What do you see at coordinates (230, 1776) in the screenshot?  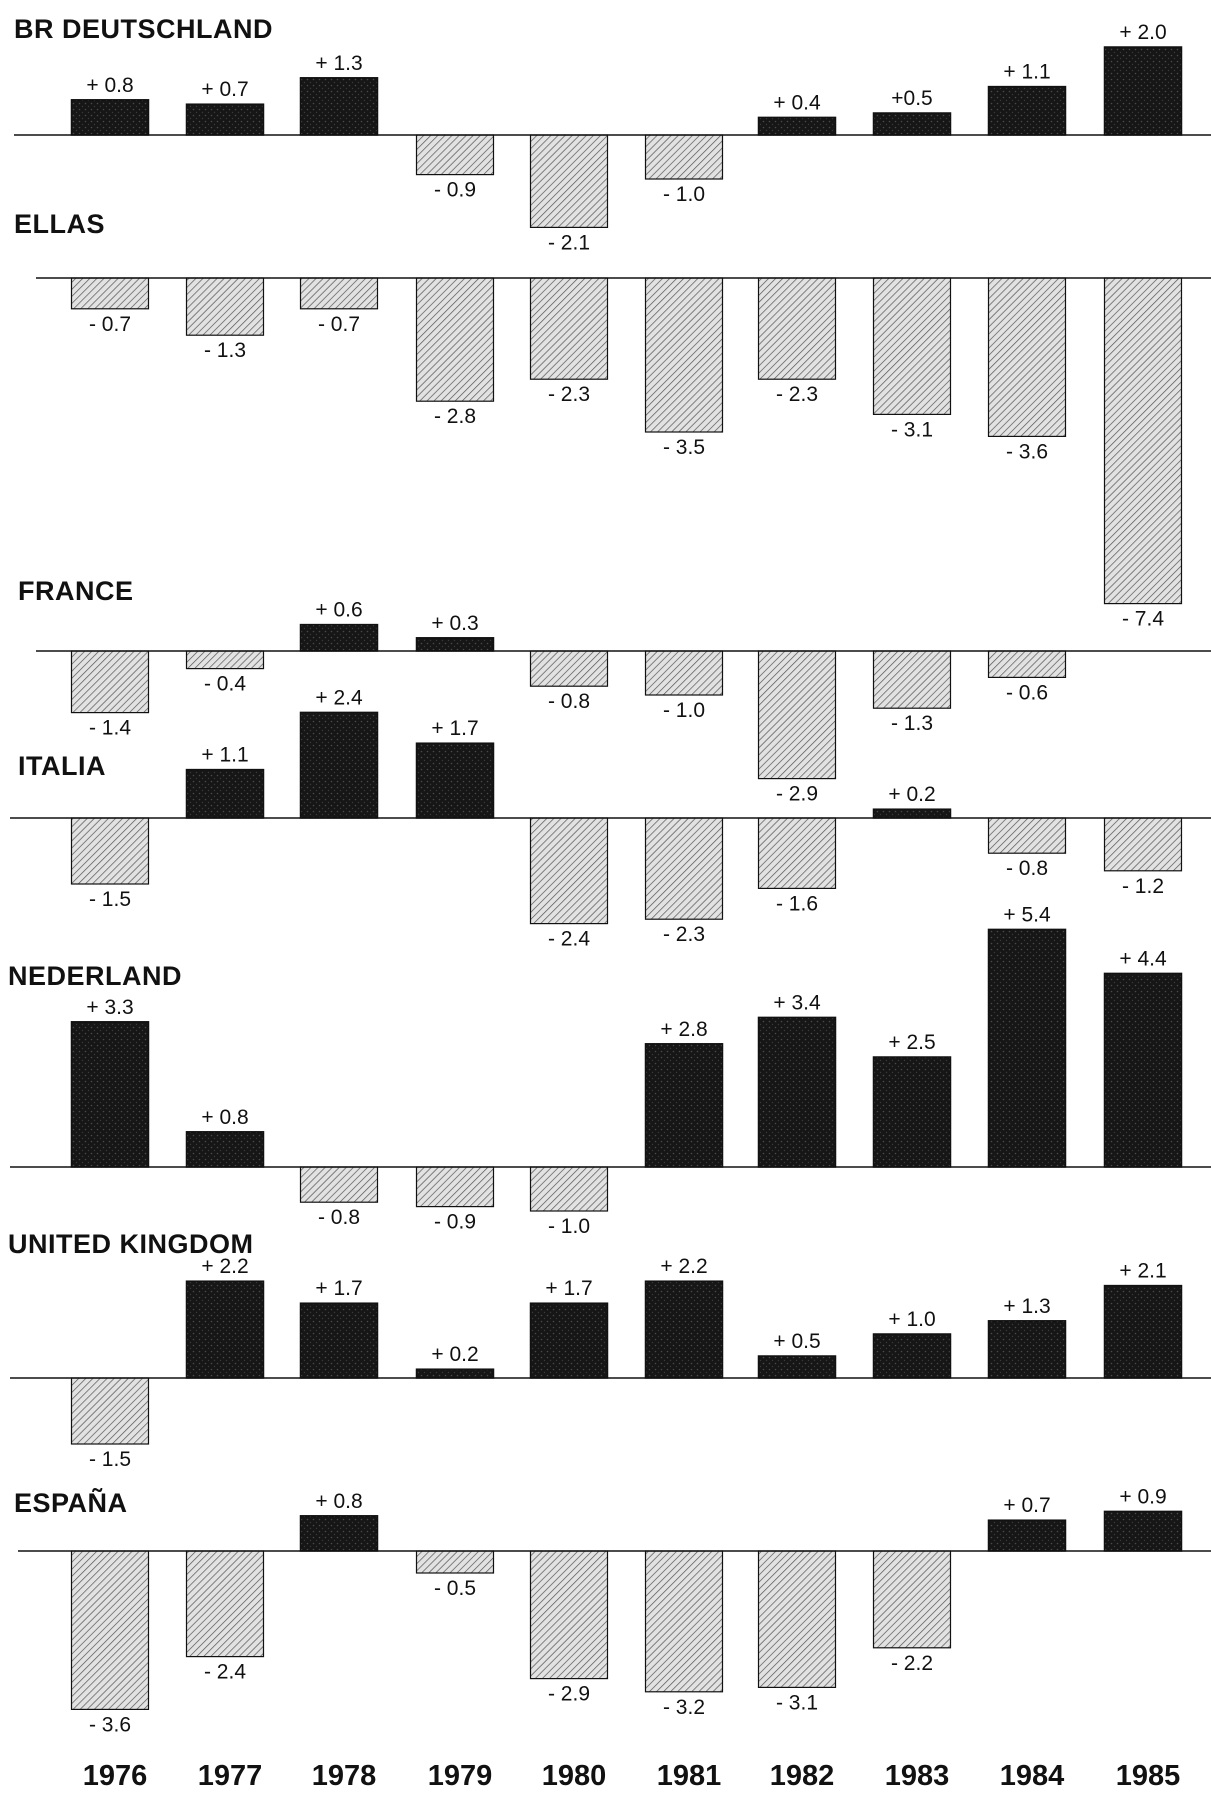 I see `year-tick-label: 1977` at bounding box center [230, 1776].